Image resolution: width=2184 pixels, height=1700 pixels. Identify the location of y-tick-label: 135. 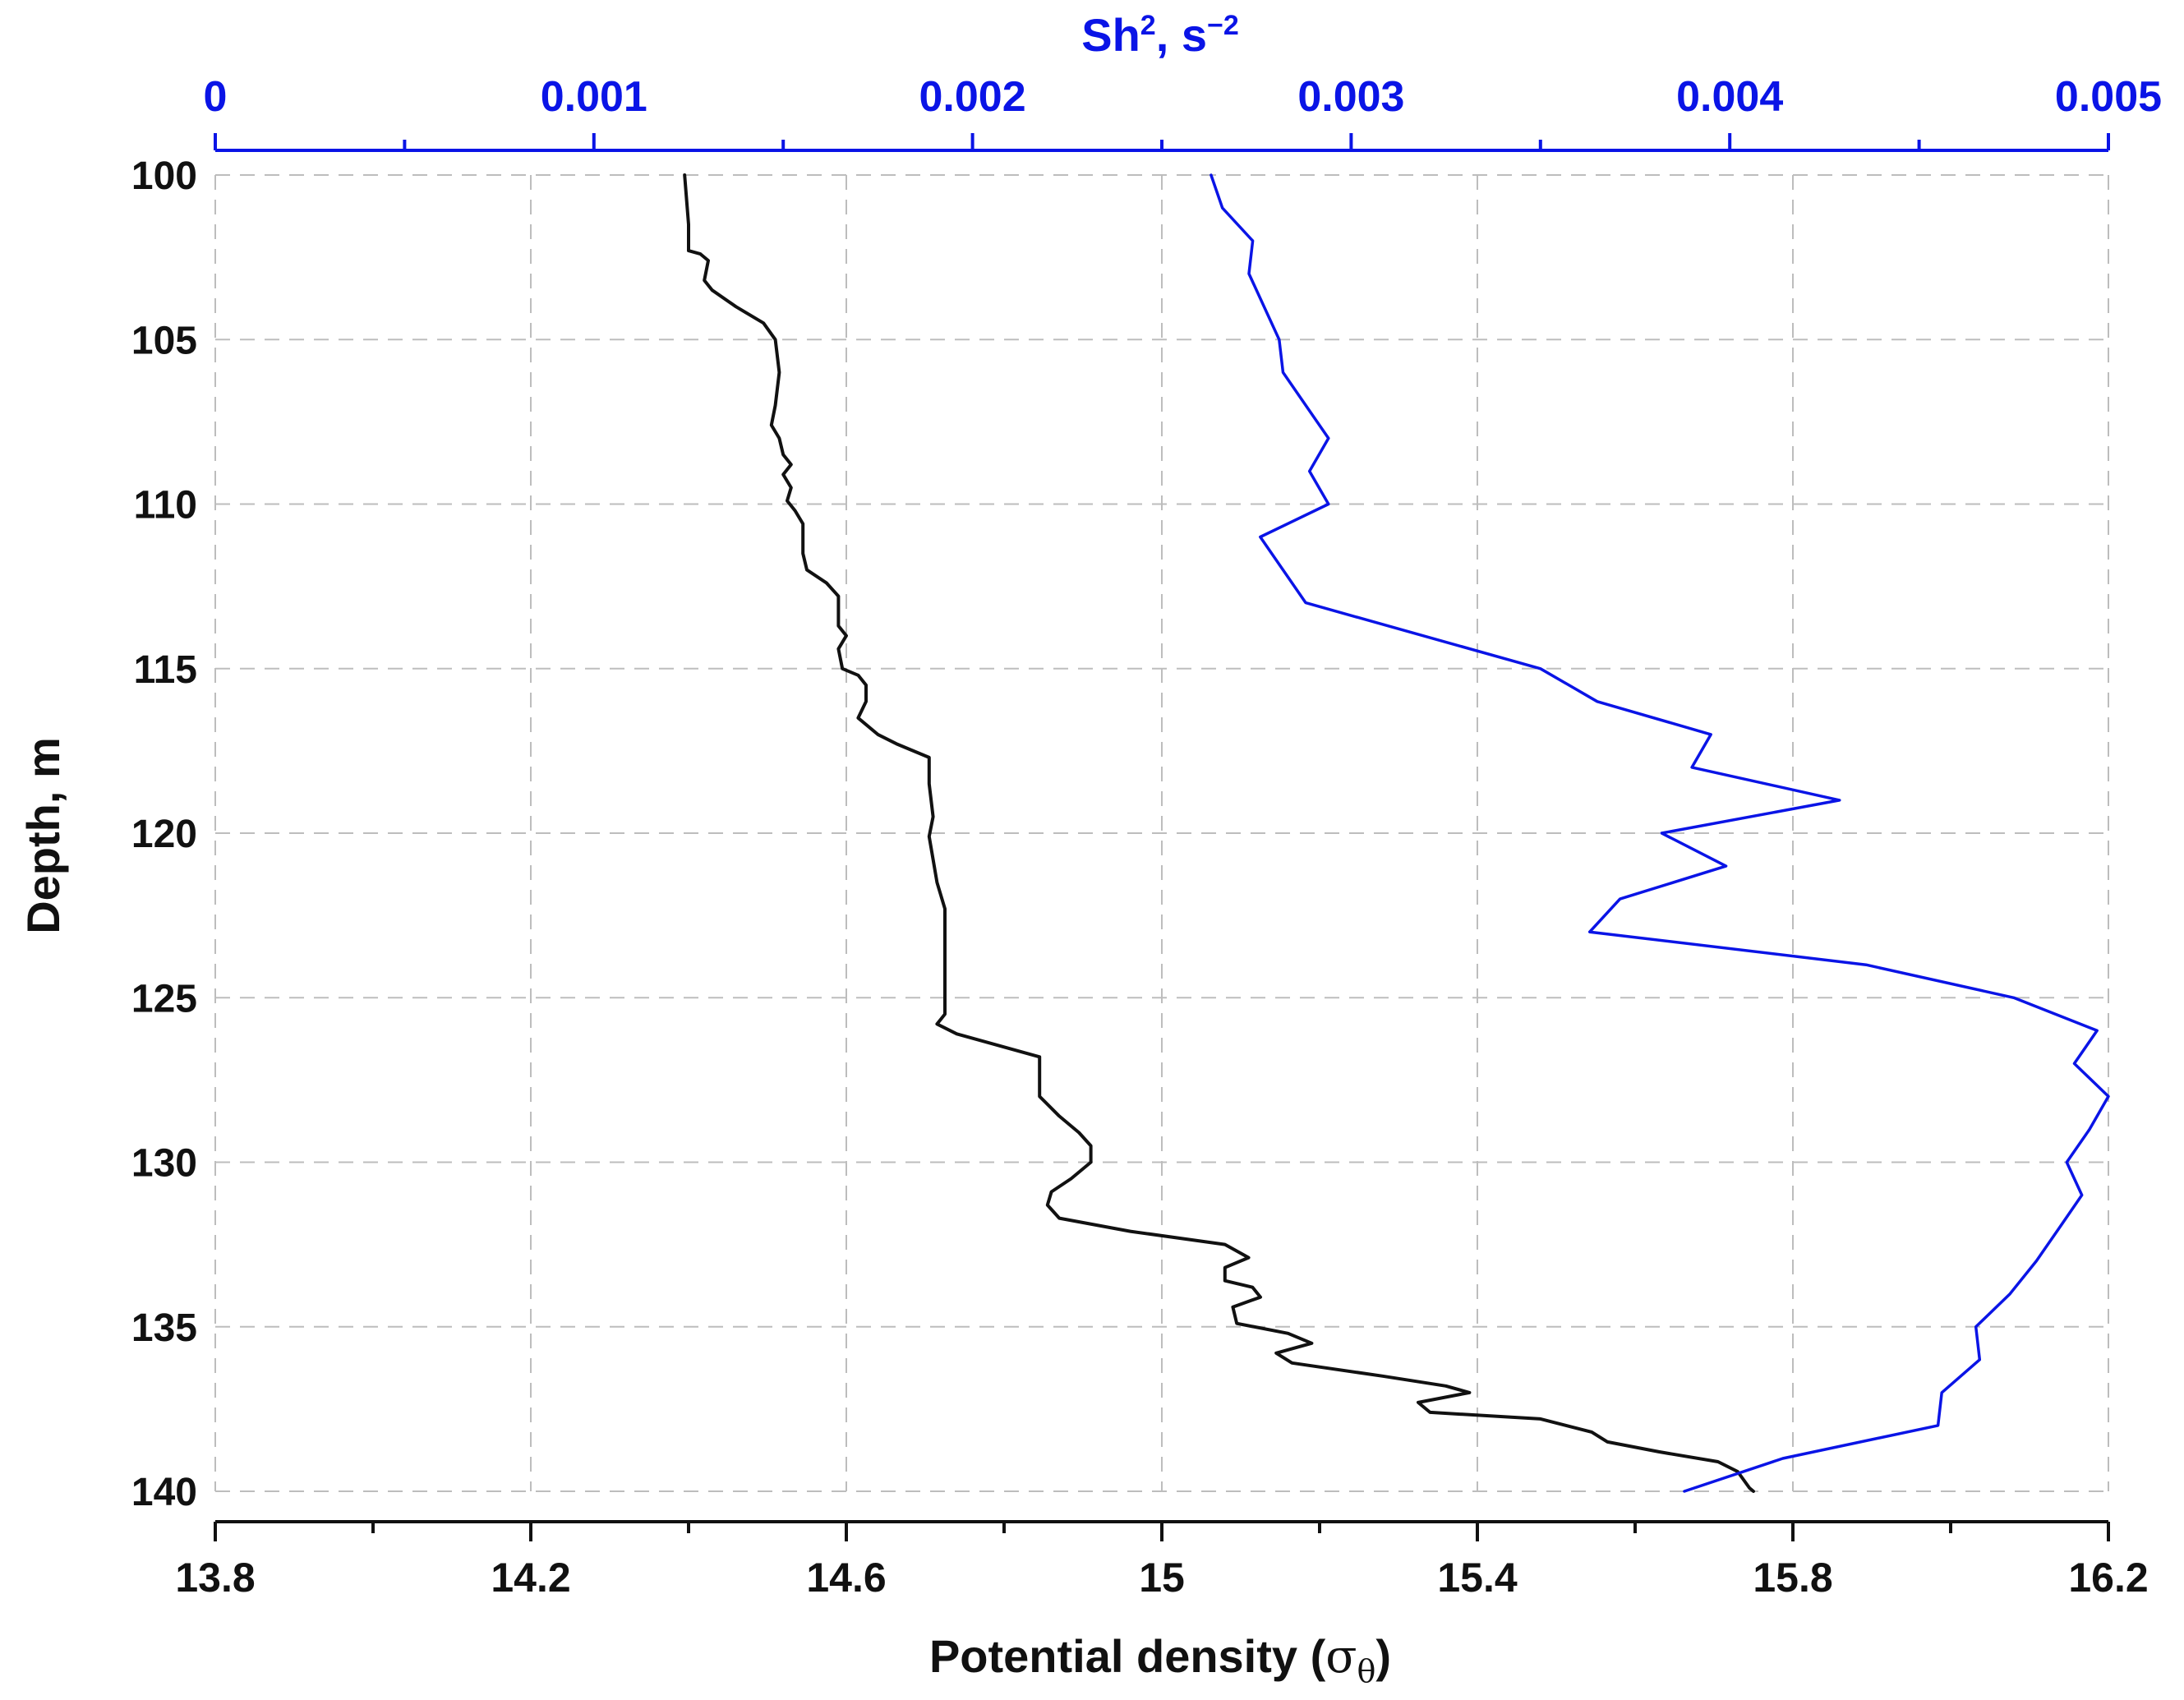
(164, 1328).